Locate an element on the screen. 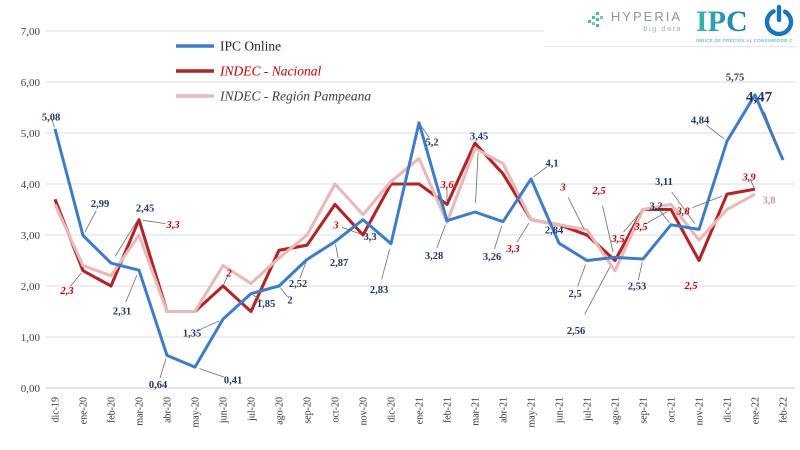 The width and height of the screenshot is (800, 450). x-tick-label: nov-20 is located at coordinates (364, 411).